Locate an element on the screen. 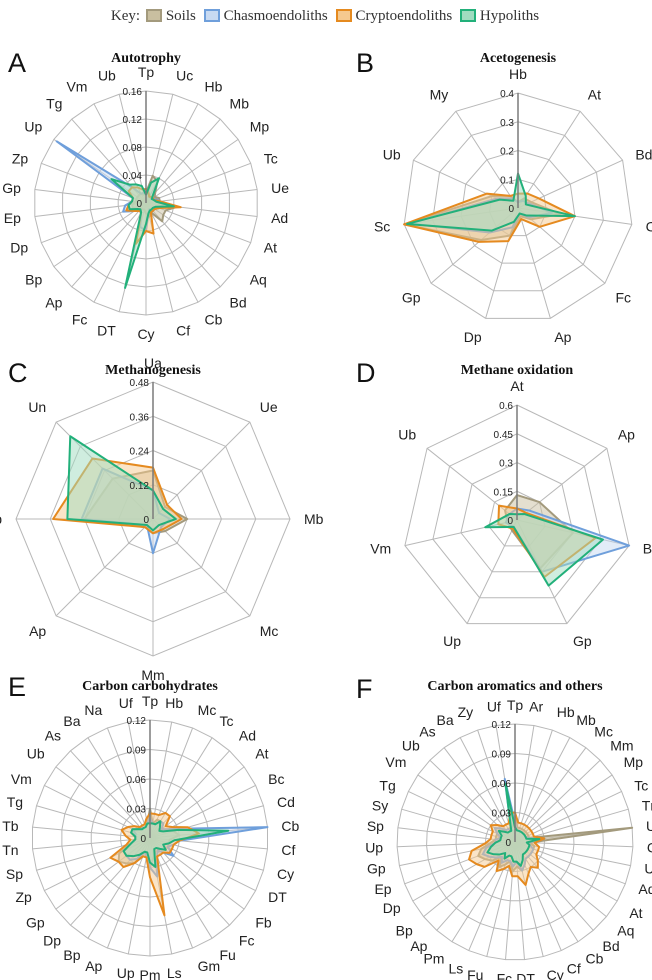 This screenshot has width=652, height=980. legend-label-chasmoendoliths: Chasmoendoliths is located at coordinates (275, 16).